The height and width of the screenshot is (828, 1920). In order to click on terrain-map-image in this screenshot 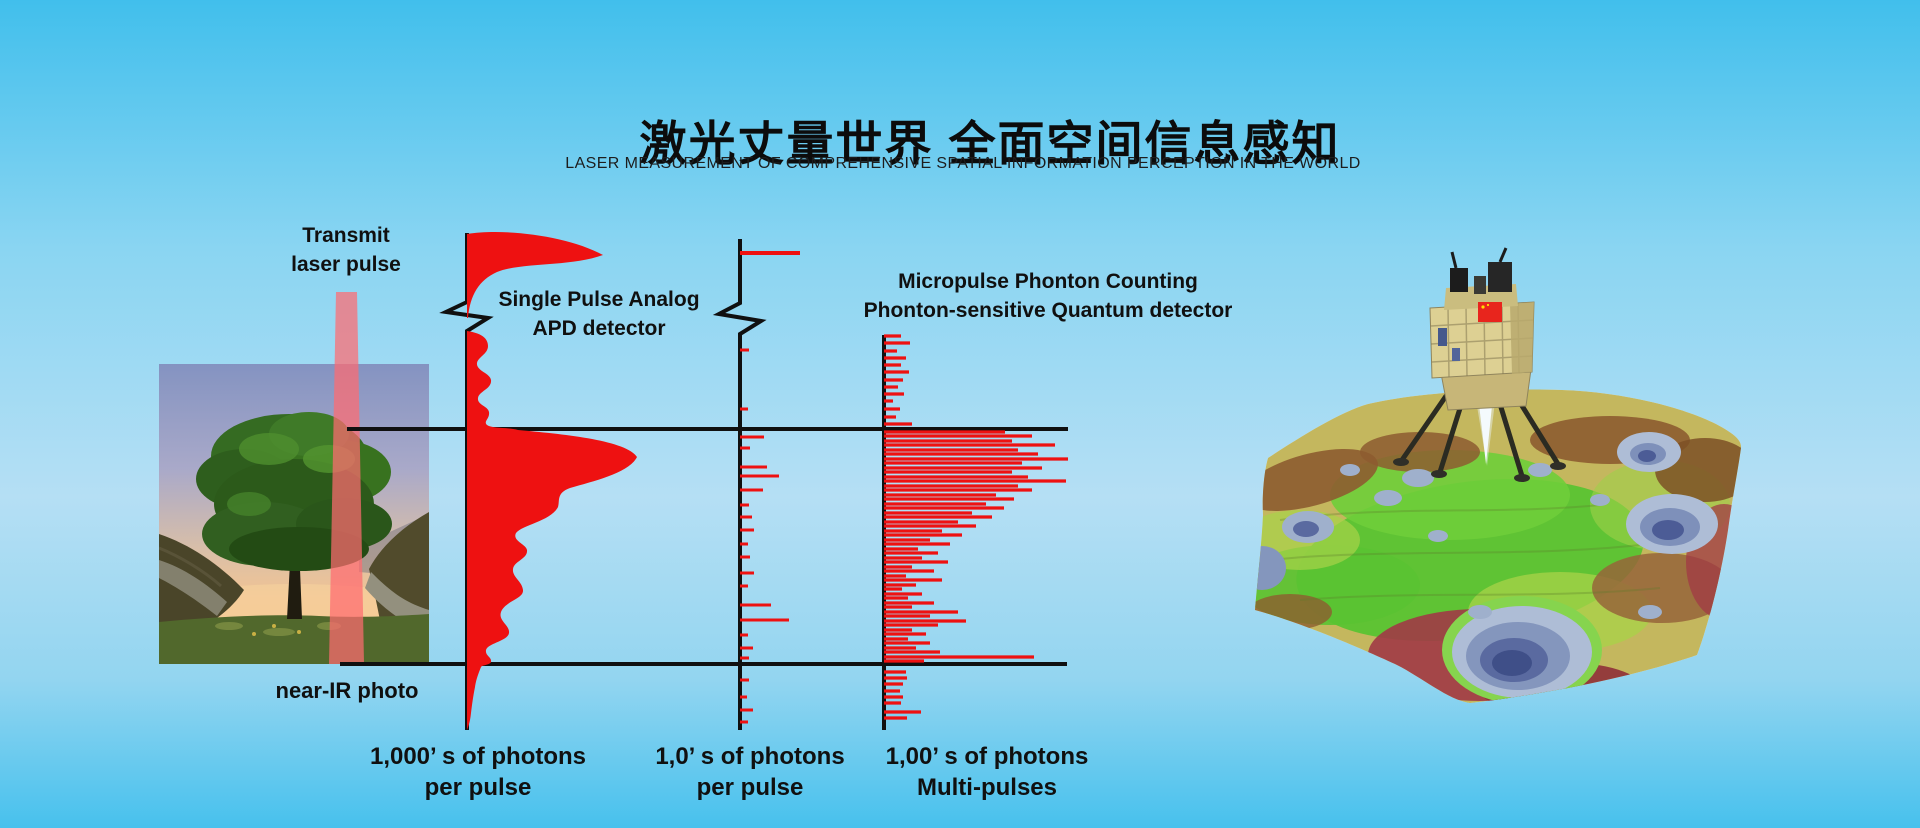, I will do `click(1498, 546)`.